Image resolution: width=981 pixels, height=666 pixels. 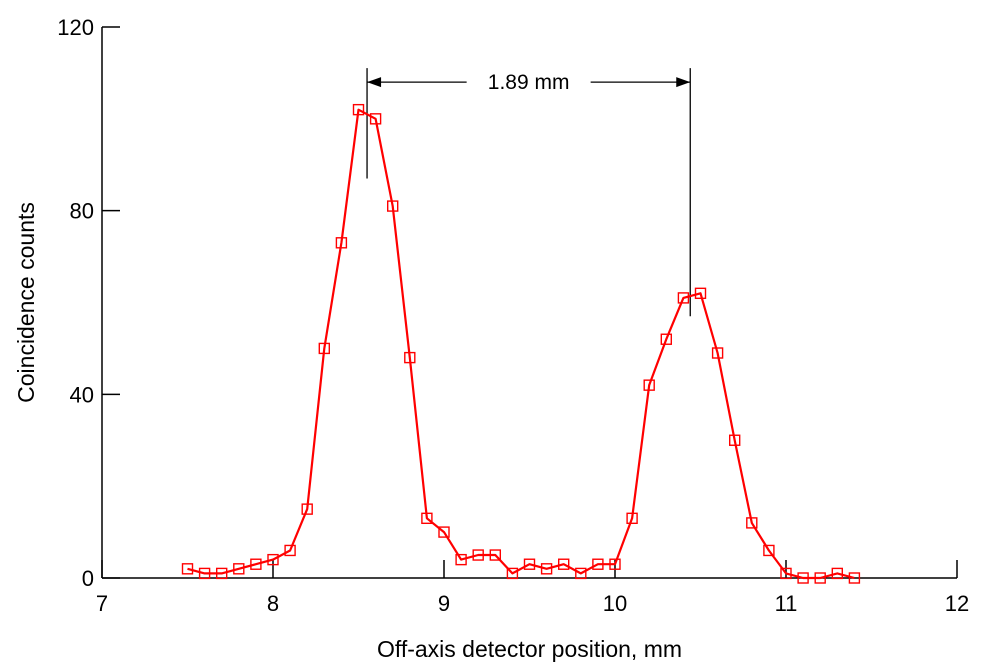 What do you see at coordinates (102, 603) in the screenshot?
I see `x-tick-label: 7` at bounding box center [102, 603].